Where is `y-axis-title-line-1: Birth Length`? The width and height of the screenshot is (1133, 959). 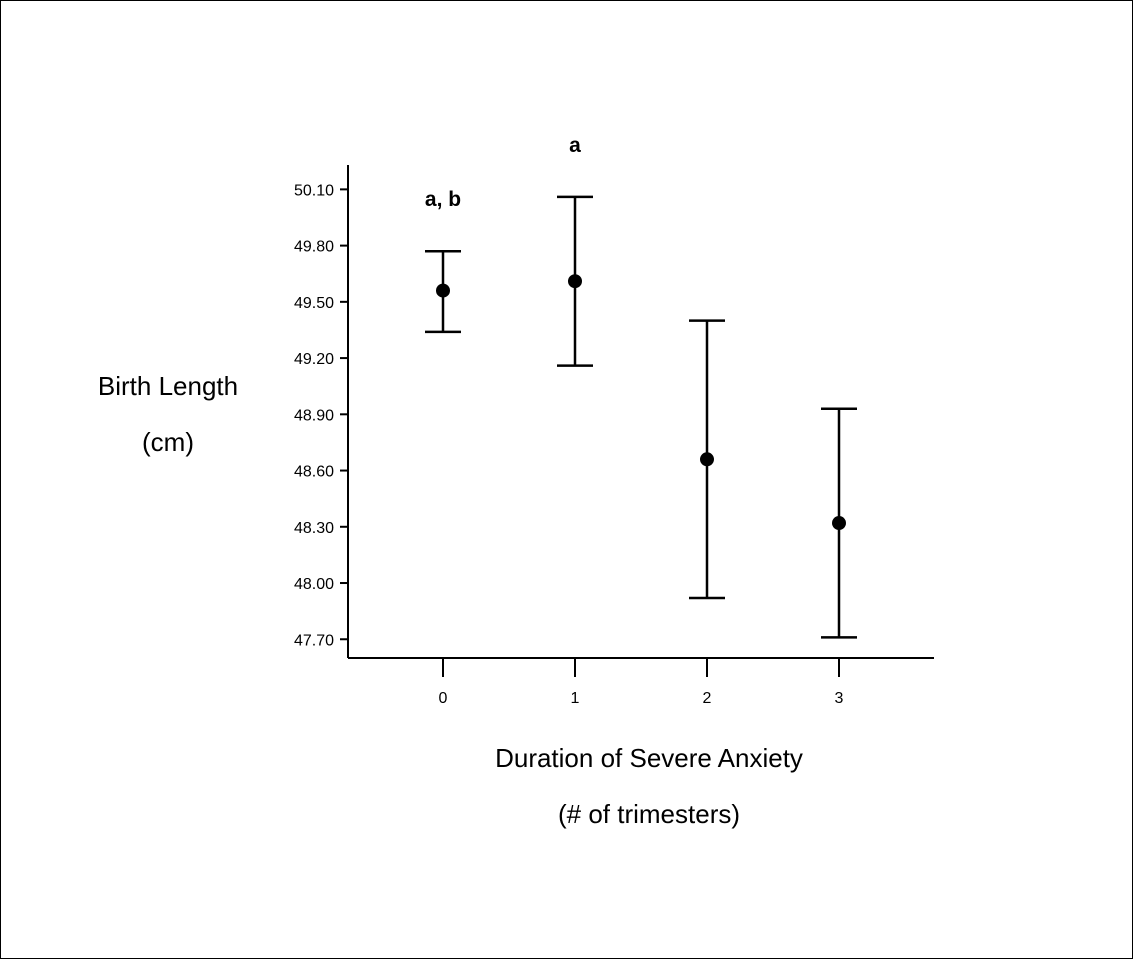 y-axis-title-line-1: Birth Length is located at coordinates (168, 386).